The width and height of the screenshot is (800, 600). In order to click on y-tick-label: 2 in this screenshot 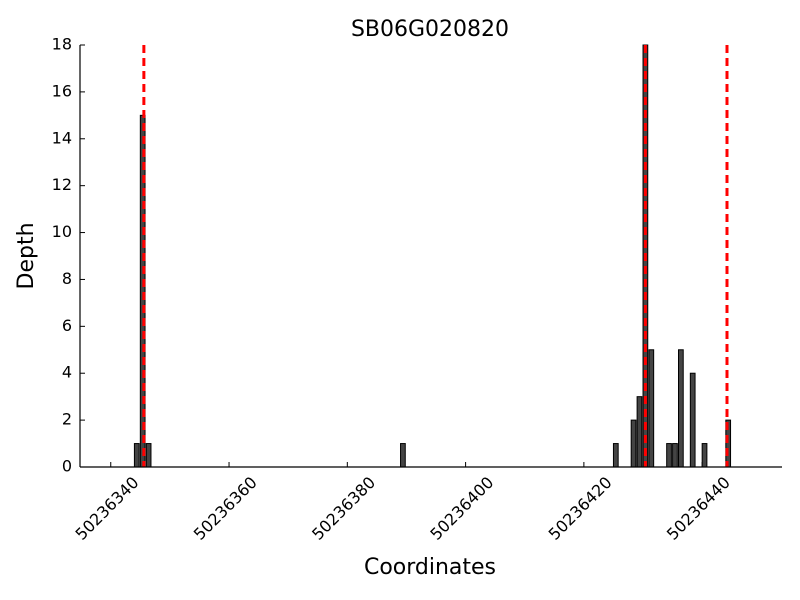, I will do `click(67, 419)`.